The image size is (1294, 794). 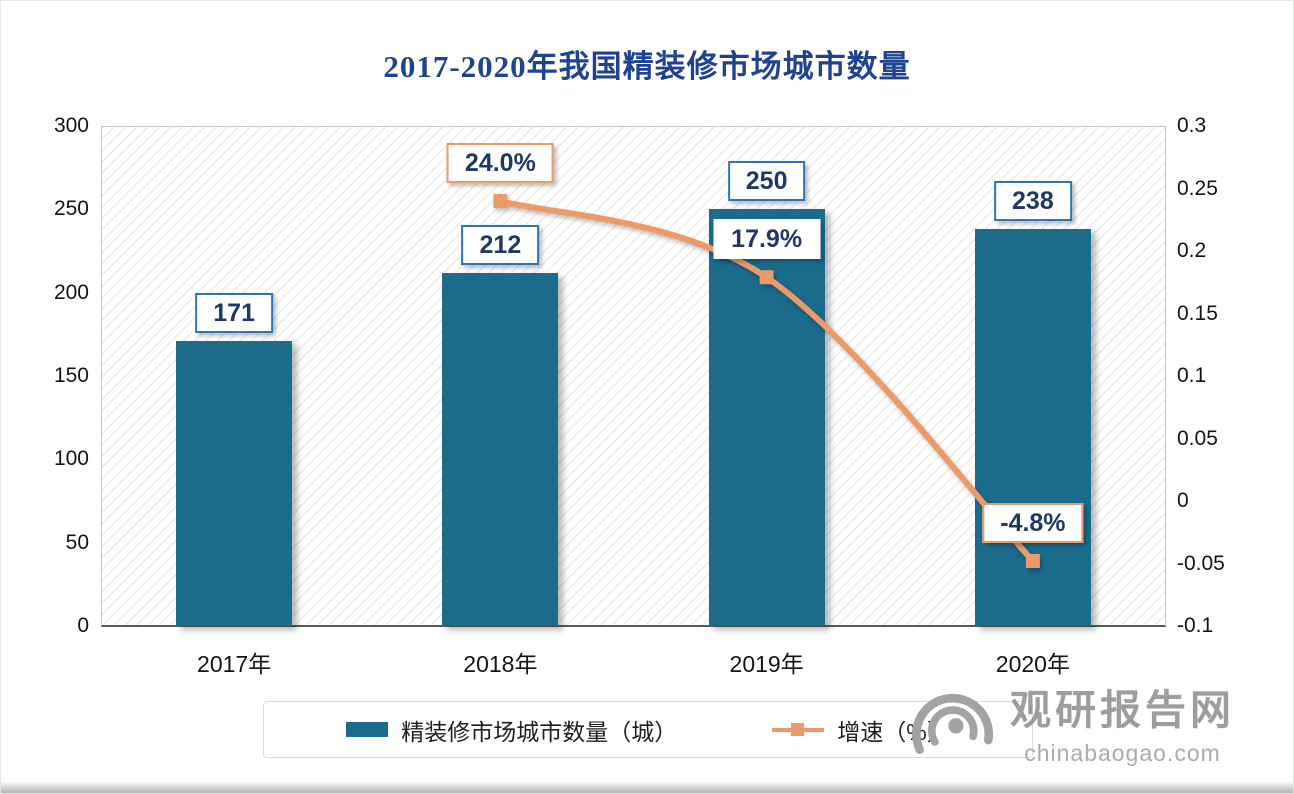 I want to click on bar-value-label: 238, so click(x=1033, y=201).